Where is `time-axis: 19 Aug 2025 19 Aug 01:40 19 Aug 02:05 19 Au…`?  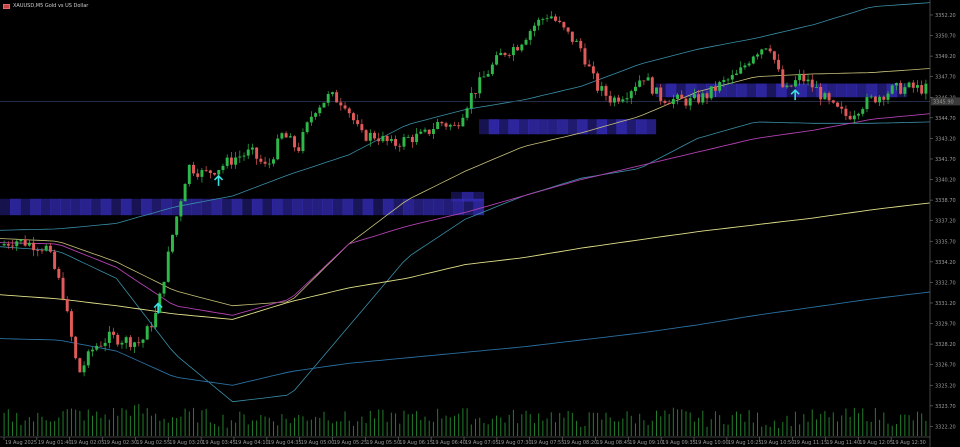 time-axis: 19 Aug 2025 19 Aug 01:40 19 Aug 02:05 19 Au… is located at coordinates (465, 441).